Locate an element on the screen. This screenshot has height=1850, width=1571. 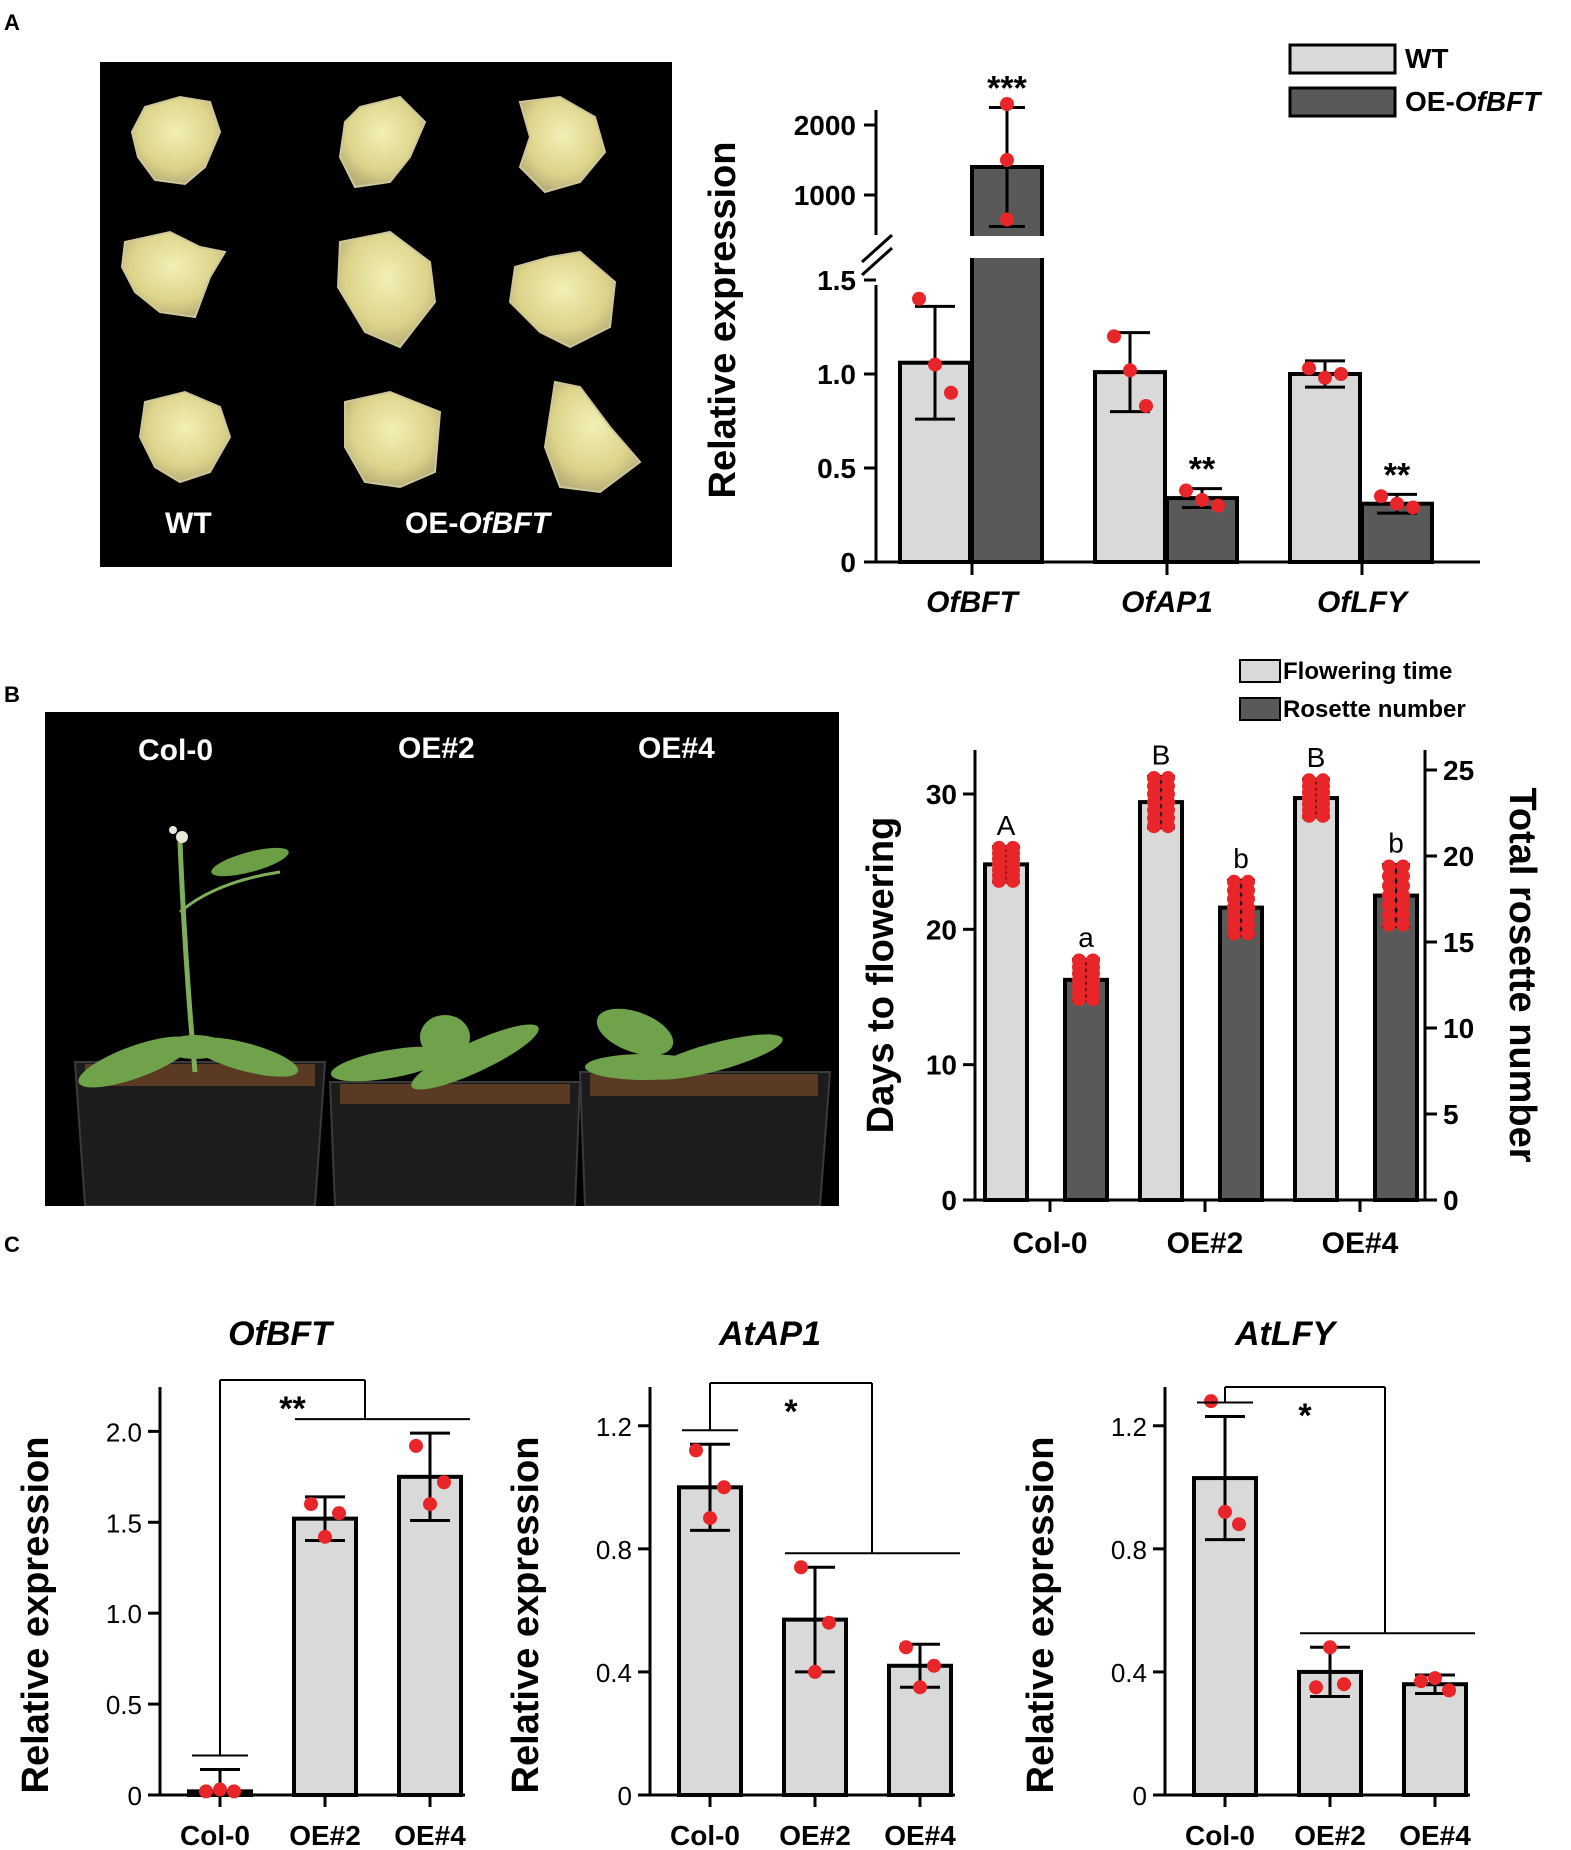
b-ytick-left-label-1: 10 is located at coordinates (941, 1065).